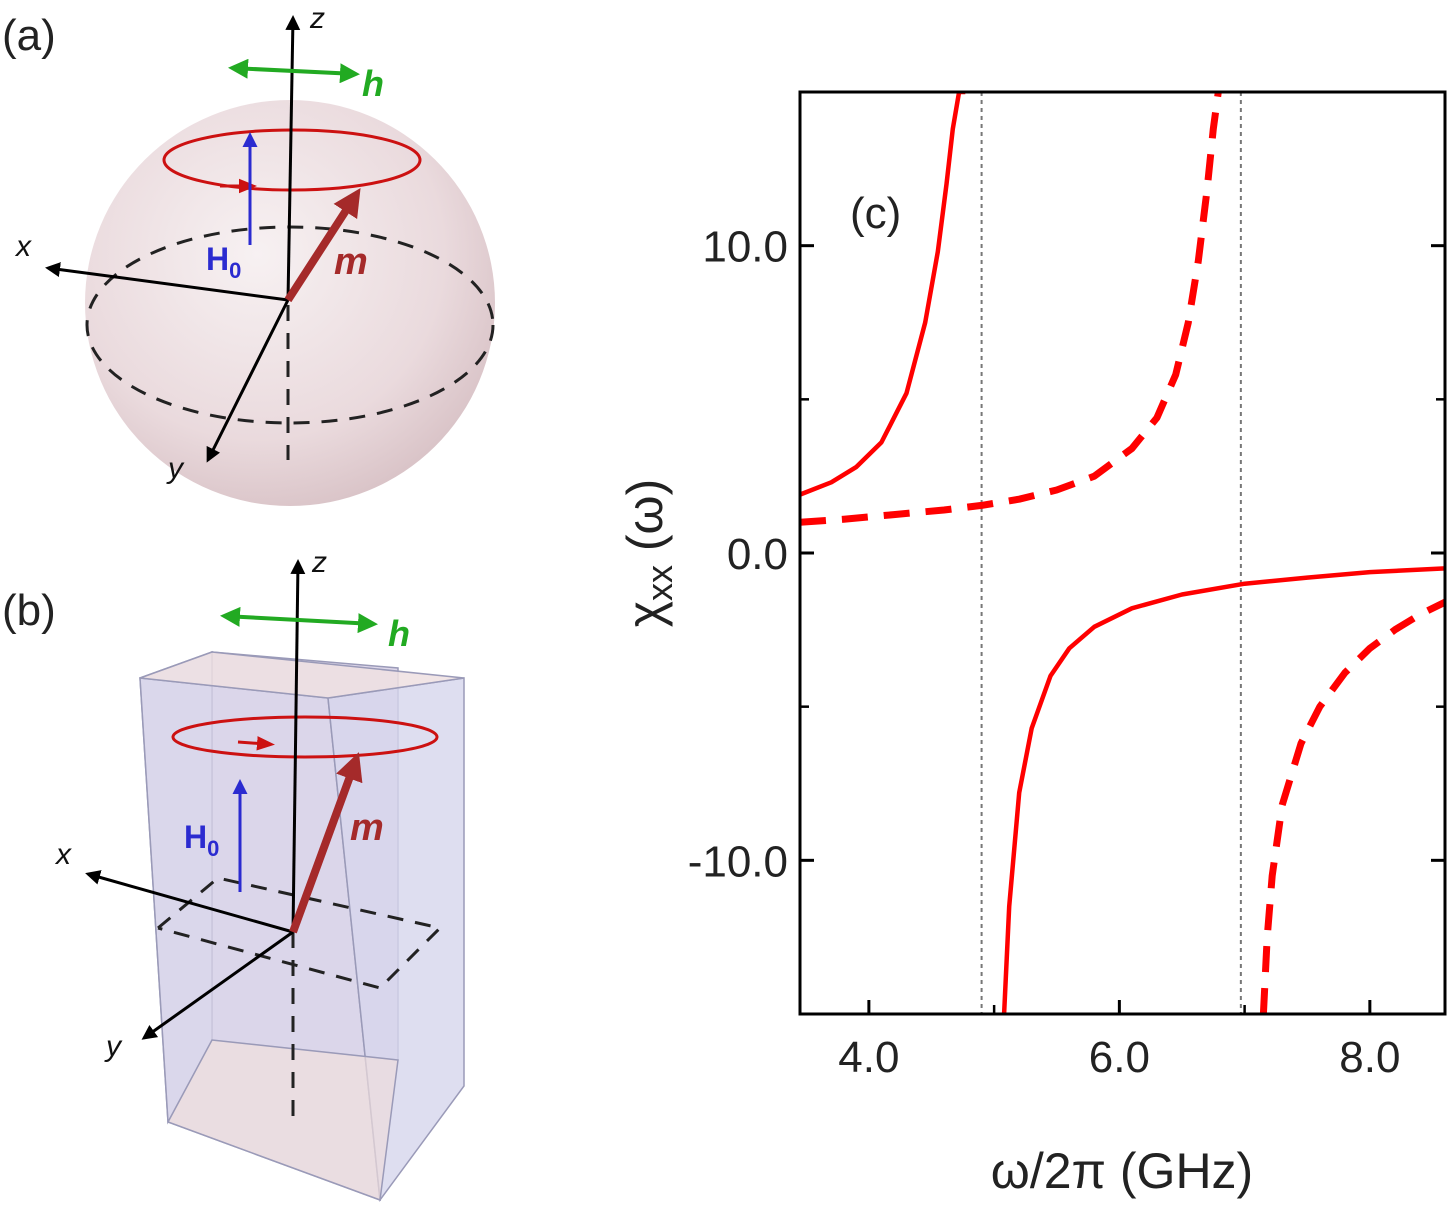 This screenshot has height=1208, width=1448. What do you see at coordinates (1111, 553) in the screenshot?
I see `vertical-markers` at bounding box center [1111, 553].